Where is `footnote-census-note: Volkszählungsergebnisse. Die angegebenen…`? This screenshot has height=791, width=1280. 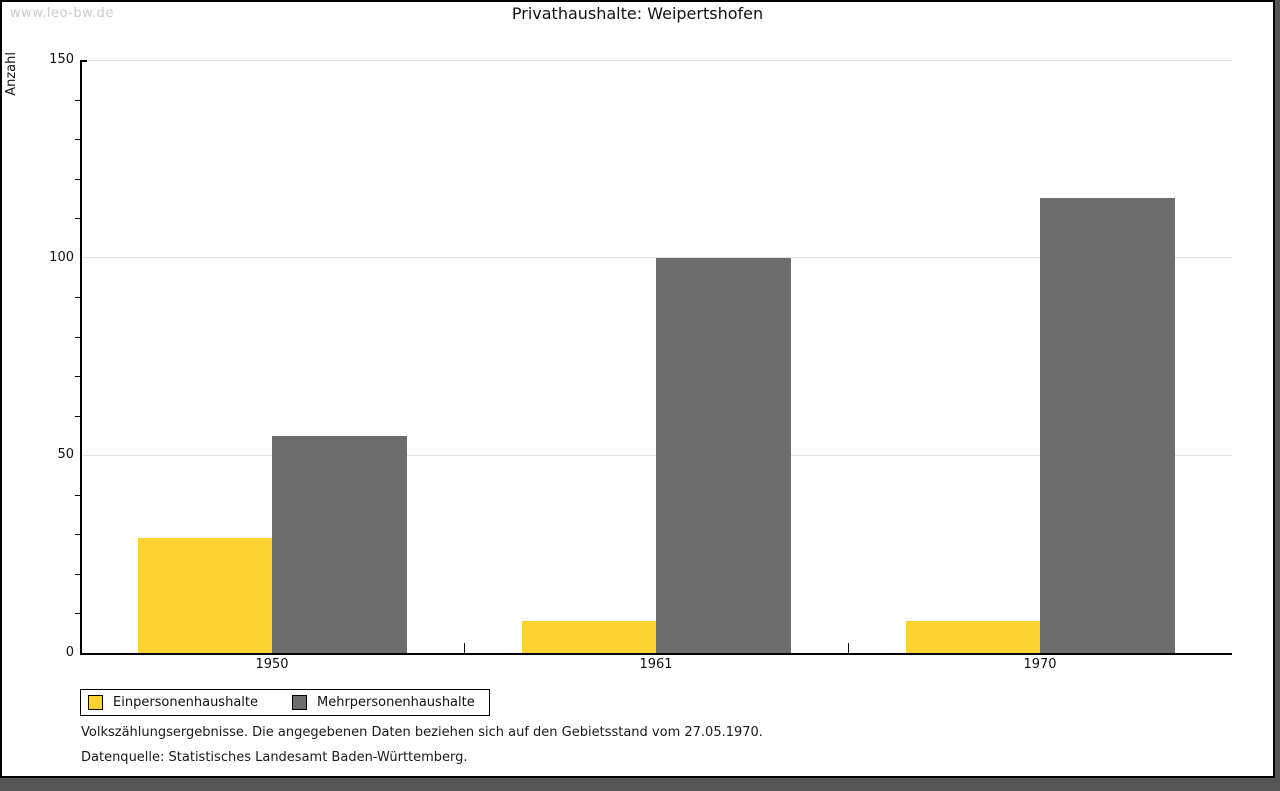
footnote-census-note: Volkszählungsergebnisse. Die angegebenen… is located at coordinates (422, 732).